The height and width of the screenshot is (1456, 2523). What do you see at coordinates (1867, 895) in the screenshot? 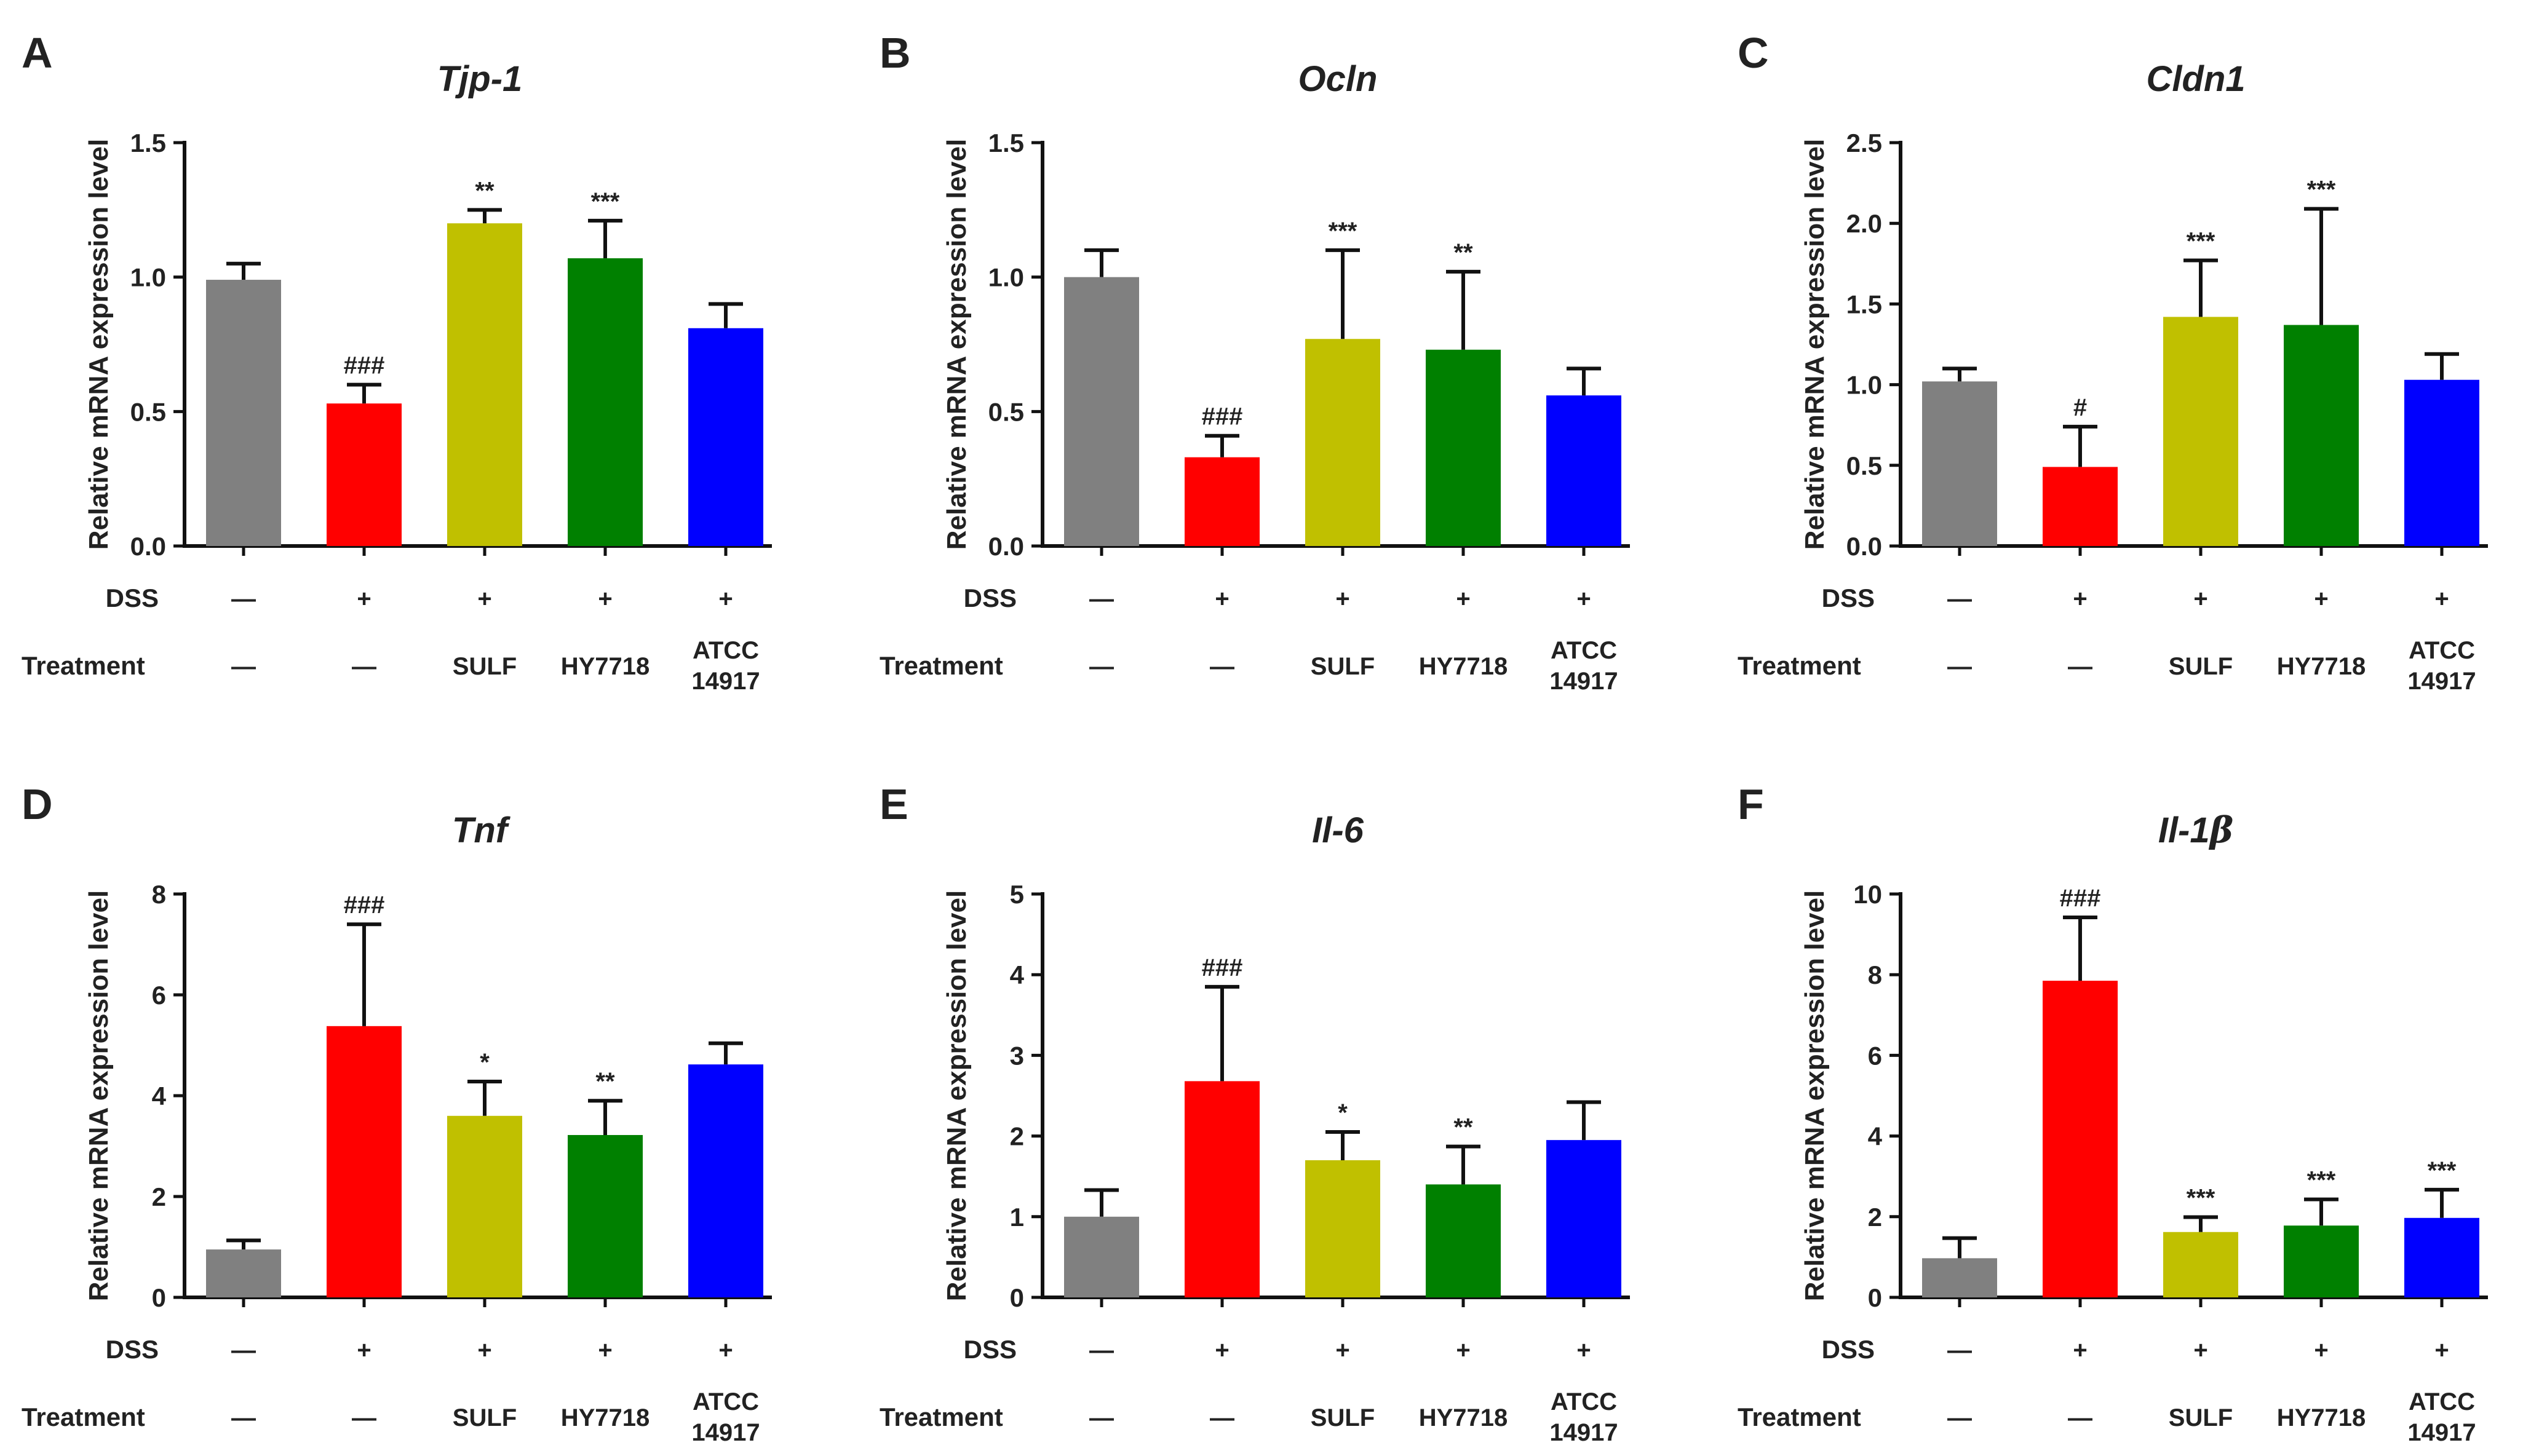
I see `y-tick-label: 10` at bounding box center [1867, 895].